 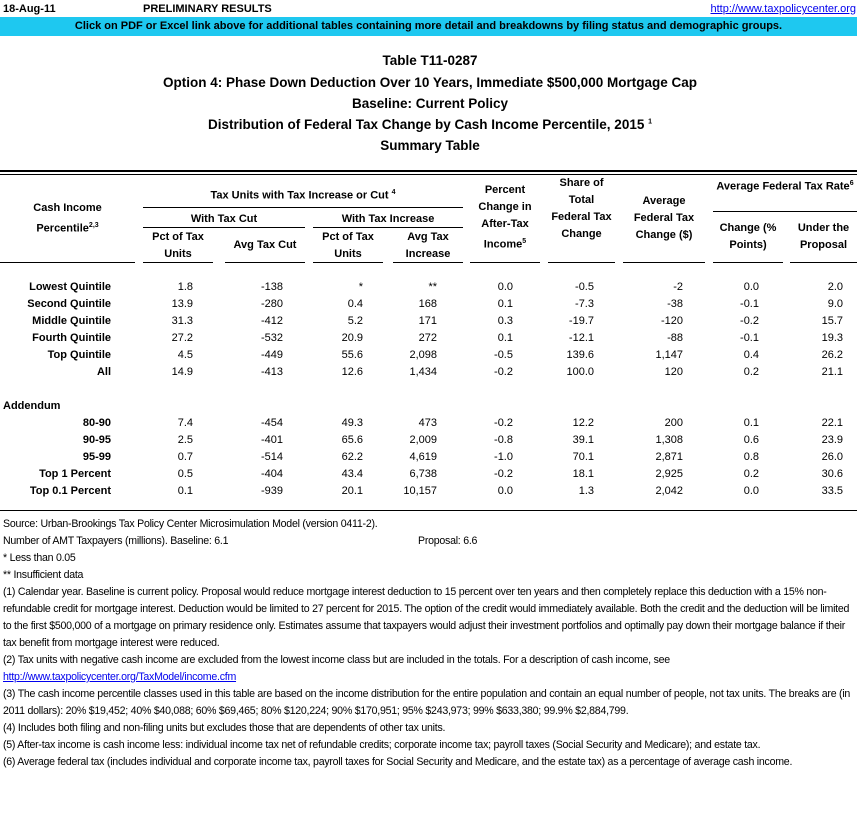 I want to click on header-text: Percent Change in After-Tax Income, so click(x=505, y=217).